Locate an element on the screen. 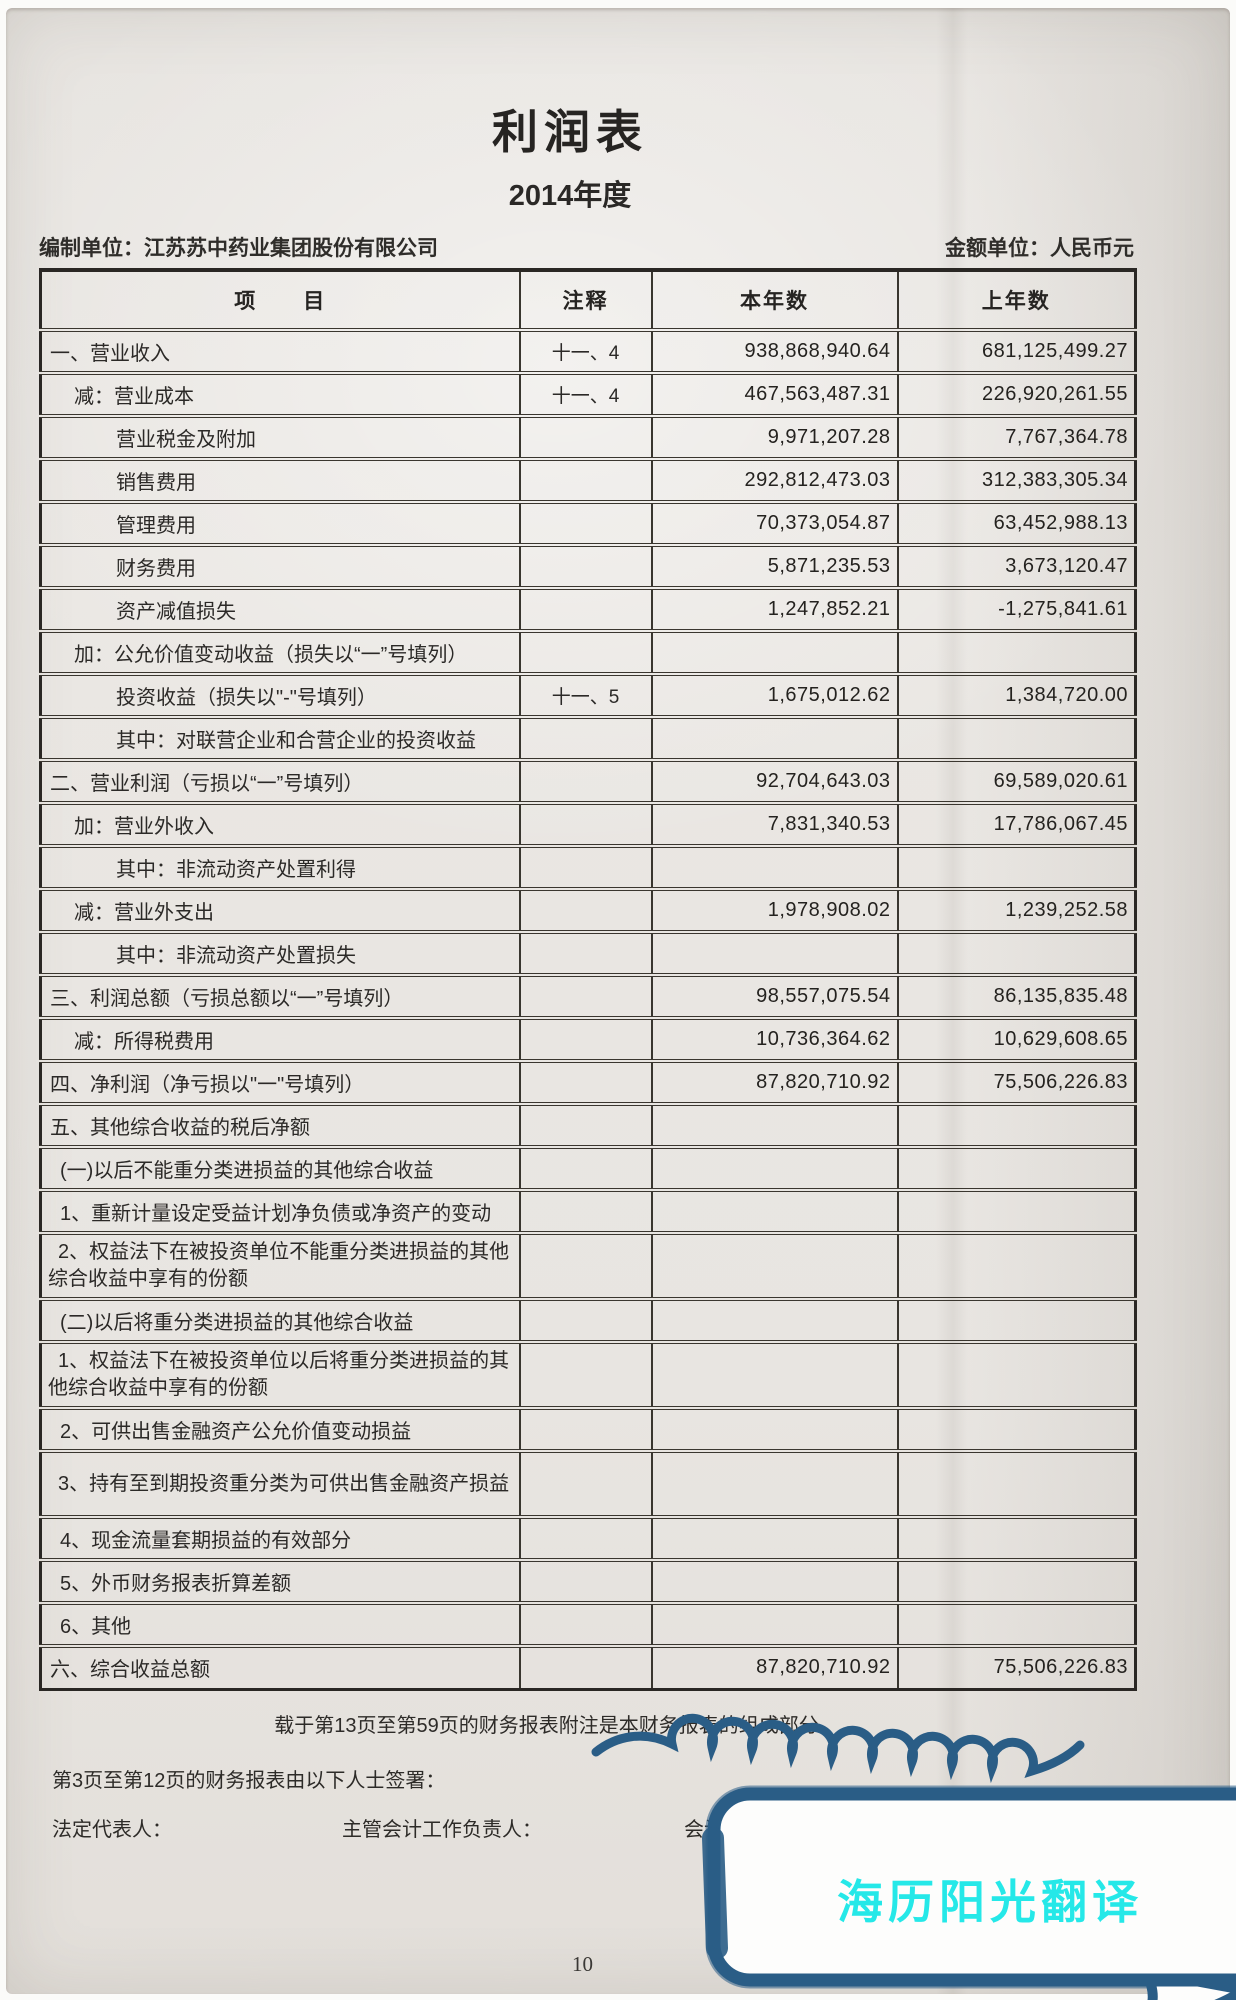 Image resolution: width=1236 pixels, height=2000 pixels. title-block: 利润表 2014年度 is located at coordinates (570, 111).